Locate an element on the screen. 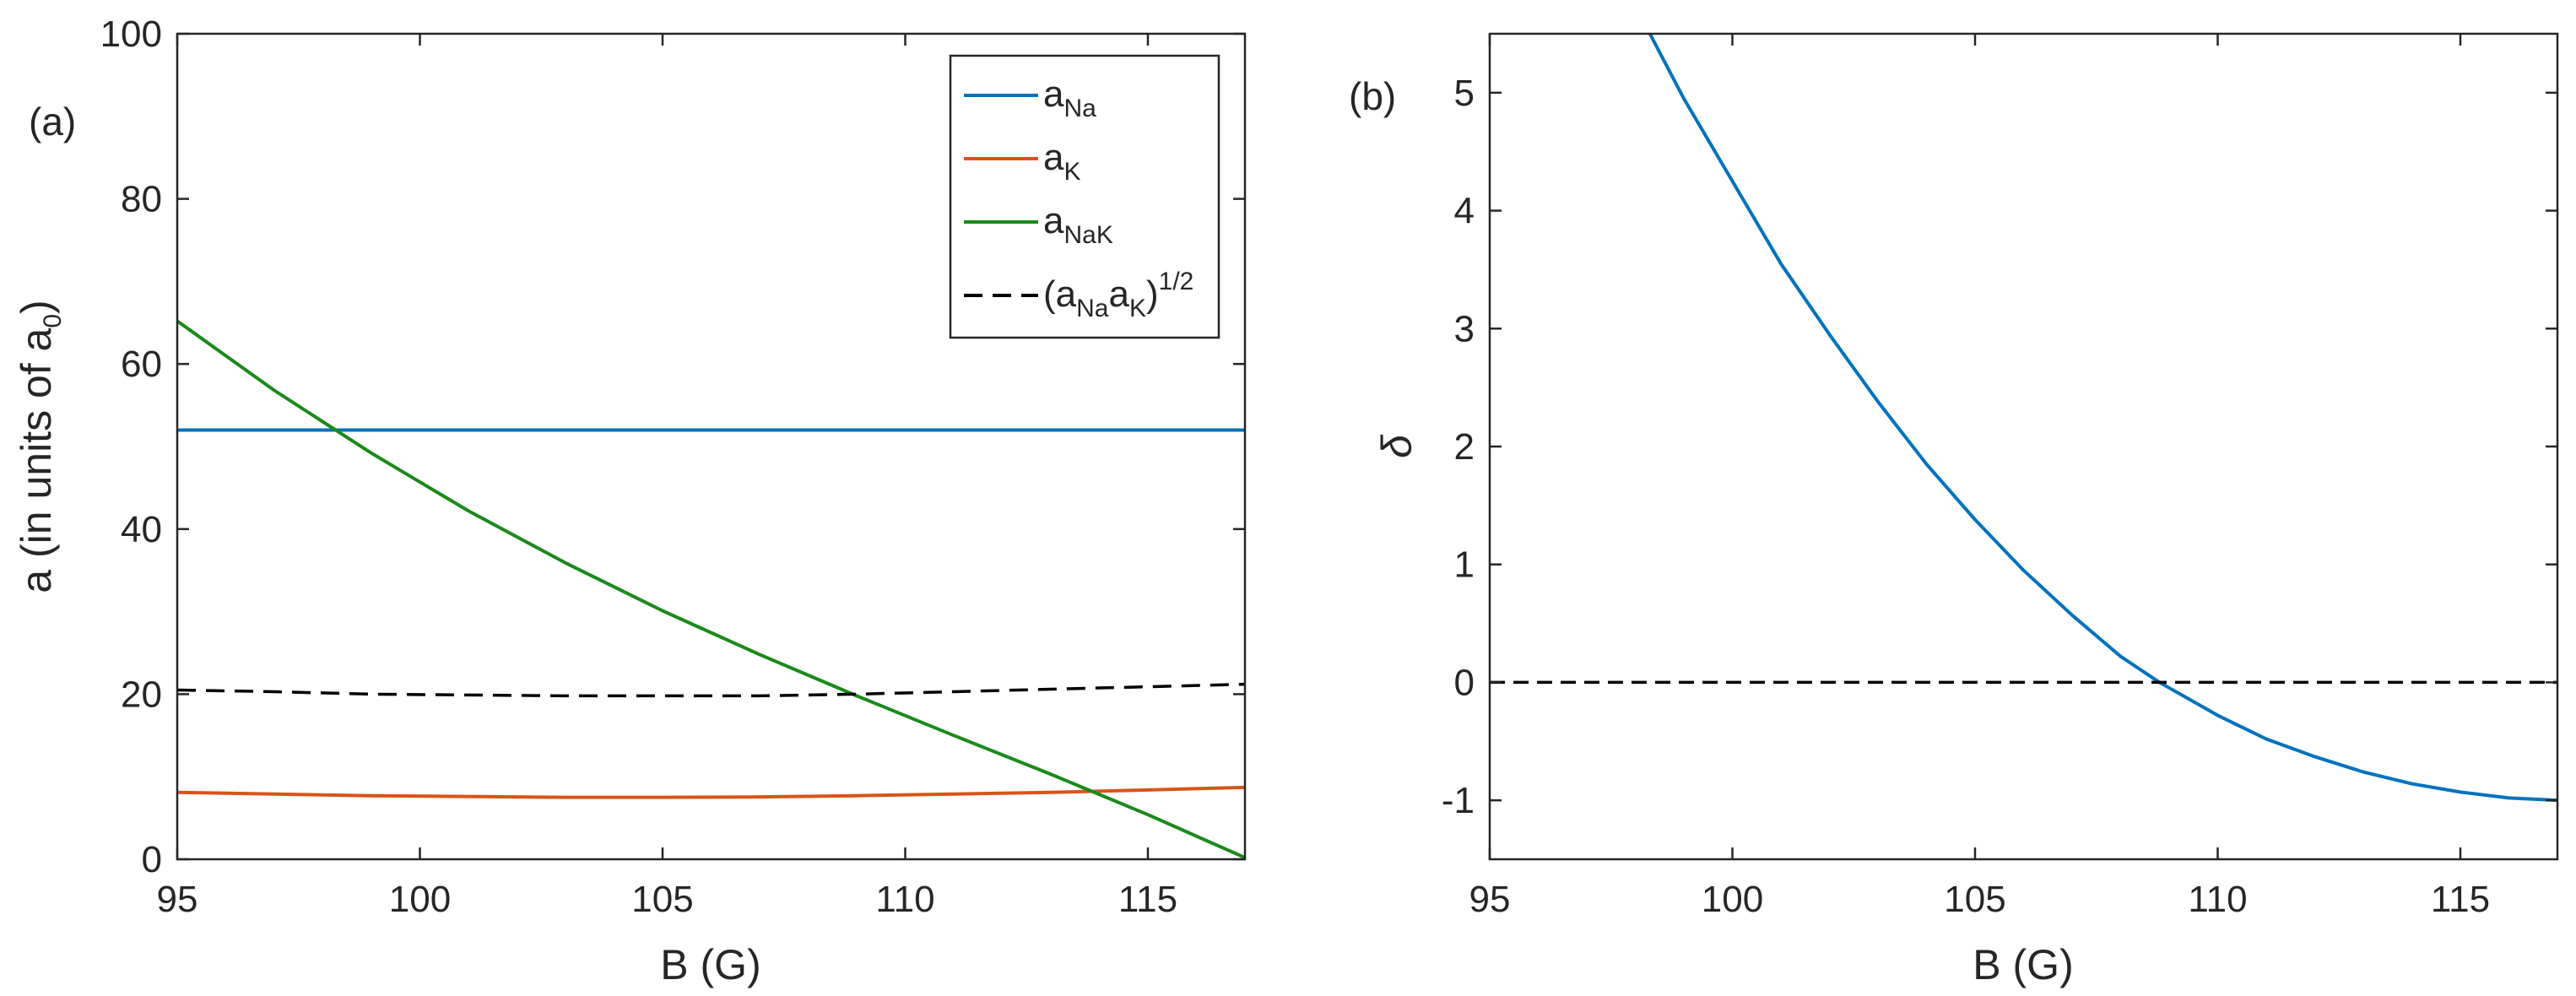  panel-b-xlabel: B (G) is located at coordinates (2023, 965).